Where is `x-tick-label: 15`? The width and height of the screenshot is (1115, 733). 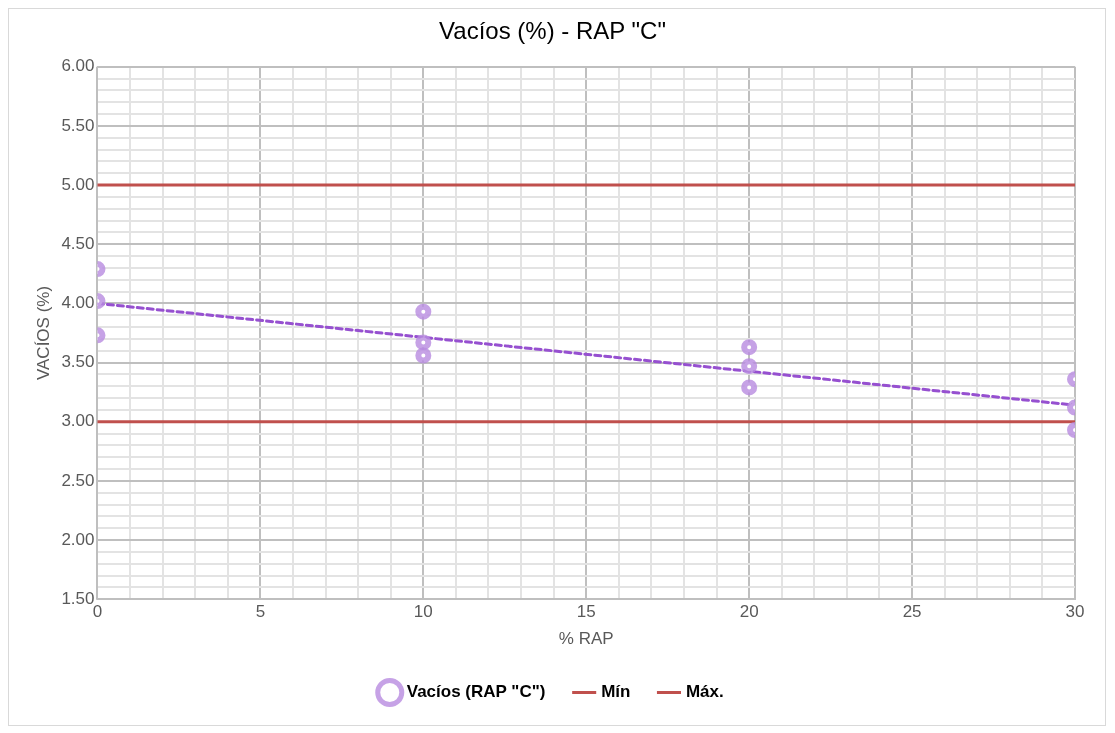 x-tick-label: 15 is located at coordinates (586, 612).